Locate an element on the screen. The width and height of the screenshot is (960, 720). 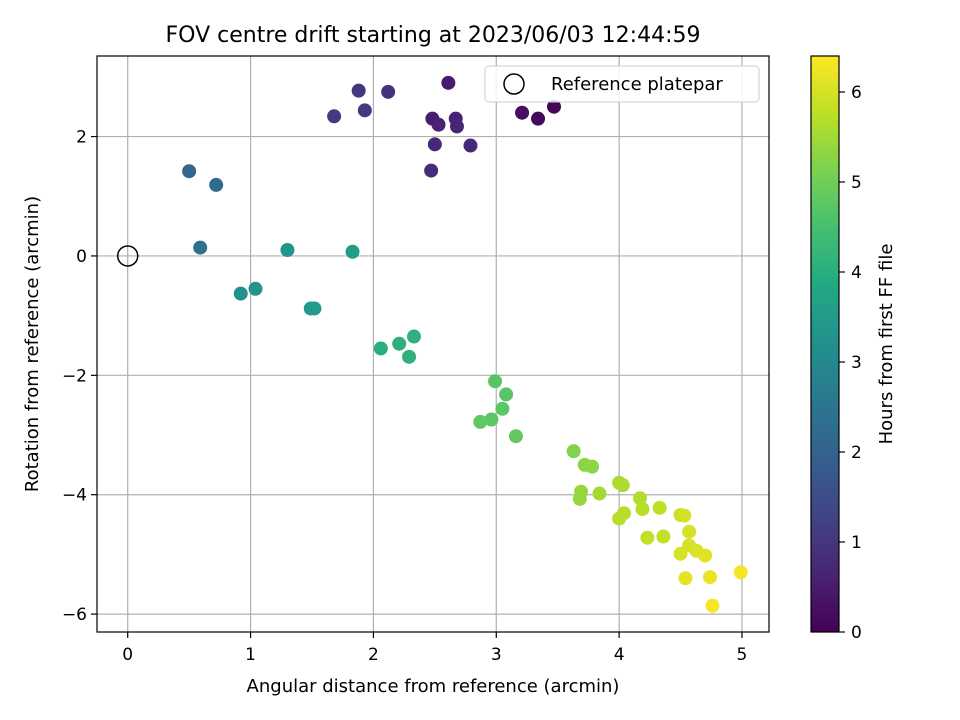
colorbar-gradient is located at coordinates (825, 344).